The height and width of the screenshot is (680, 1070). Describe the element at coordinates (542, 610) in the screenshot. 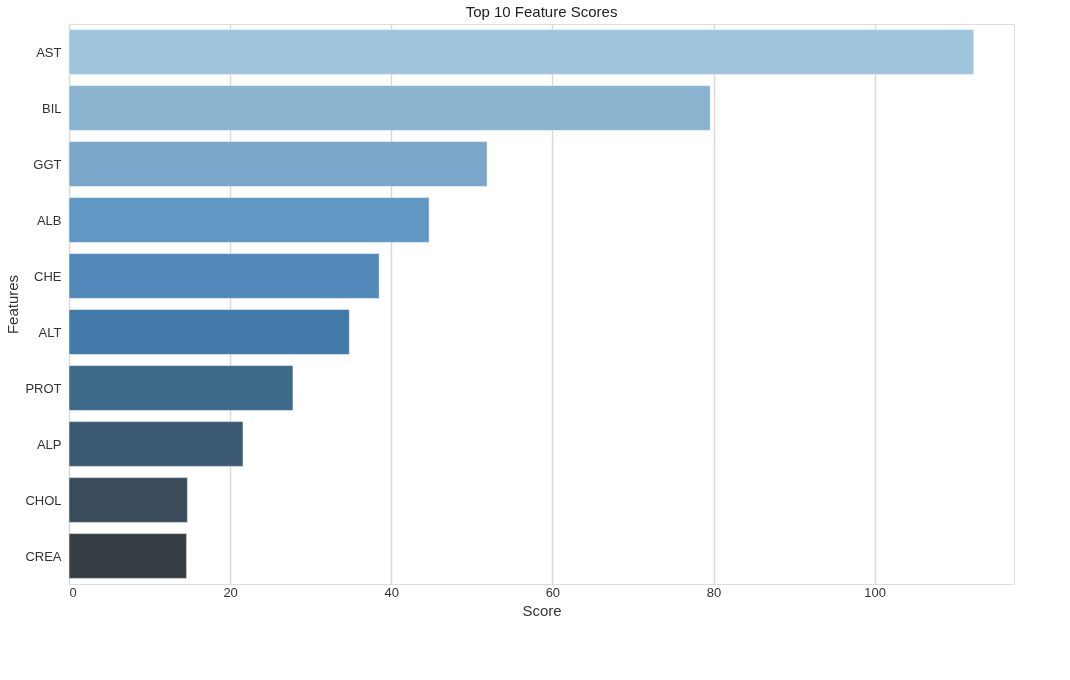

I see `x-axis-title: Score` at that location.